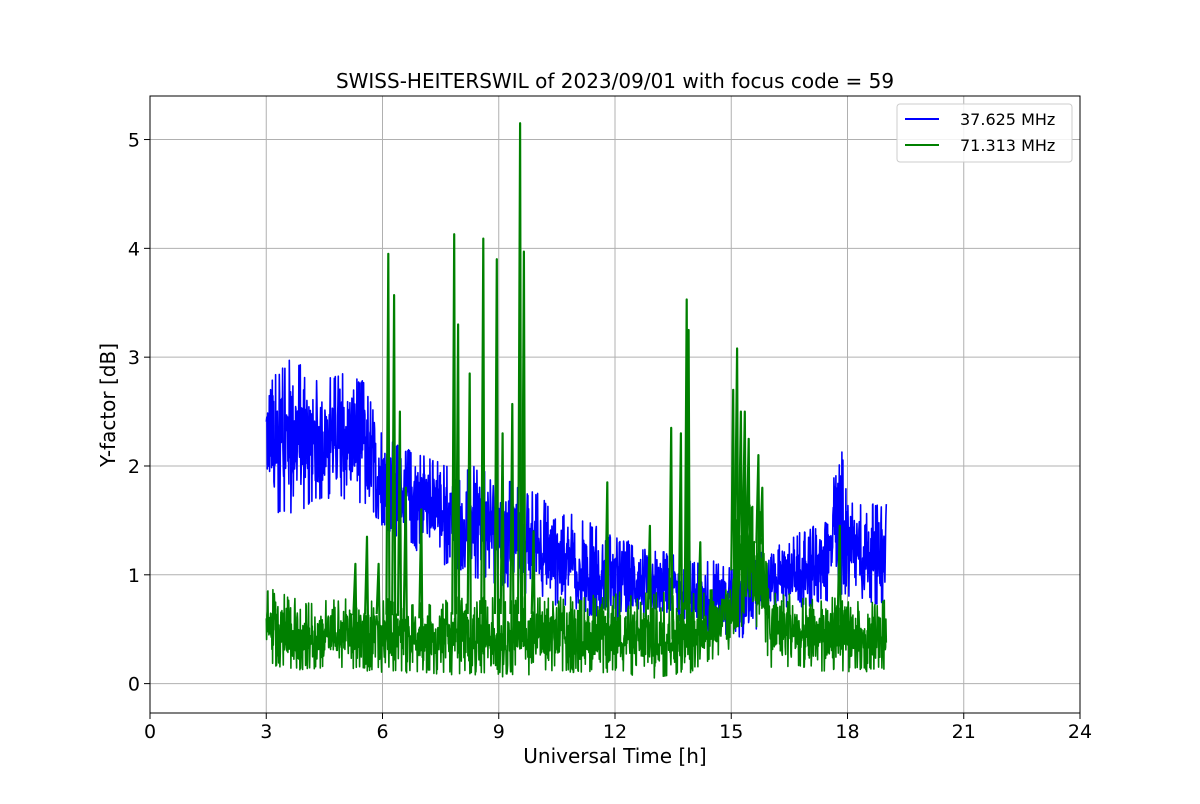  Describe the element at coordinates (615, 732) in the screenshot. I see `x-tick-label: 12` at that location.